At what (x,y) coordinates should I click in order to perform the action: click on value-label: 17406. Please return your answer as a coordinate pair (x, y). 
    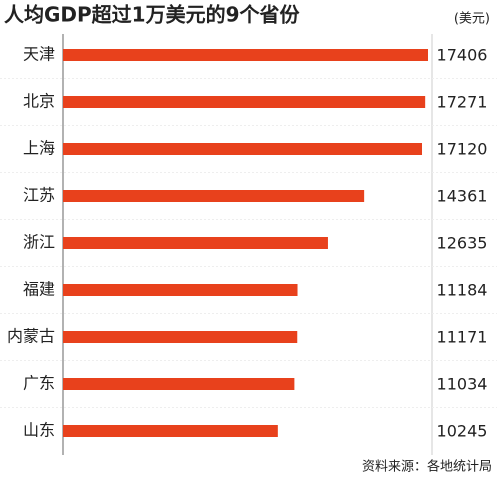
    Looking at the image, I should click on (462, 55).